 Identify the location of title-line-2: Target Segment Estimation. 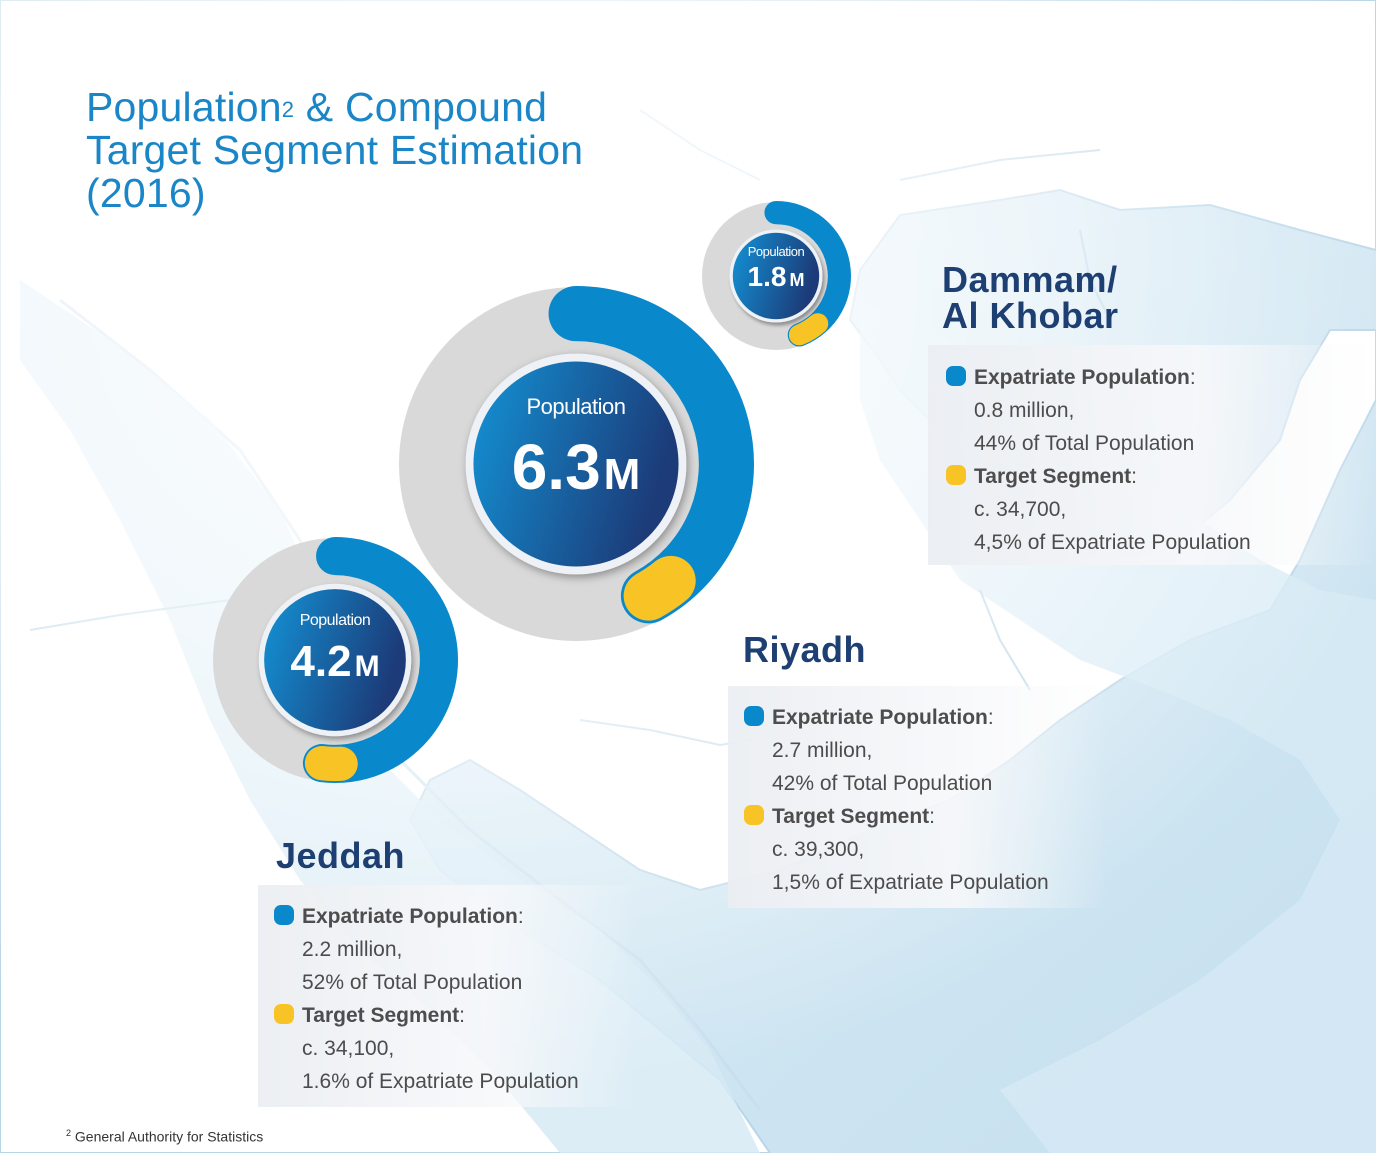
(335, 150).